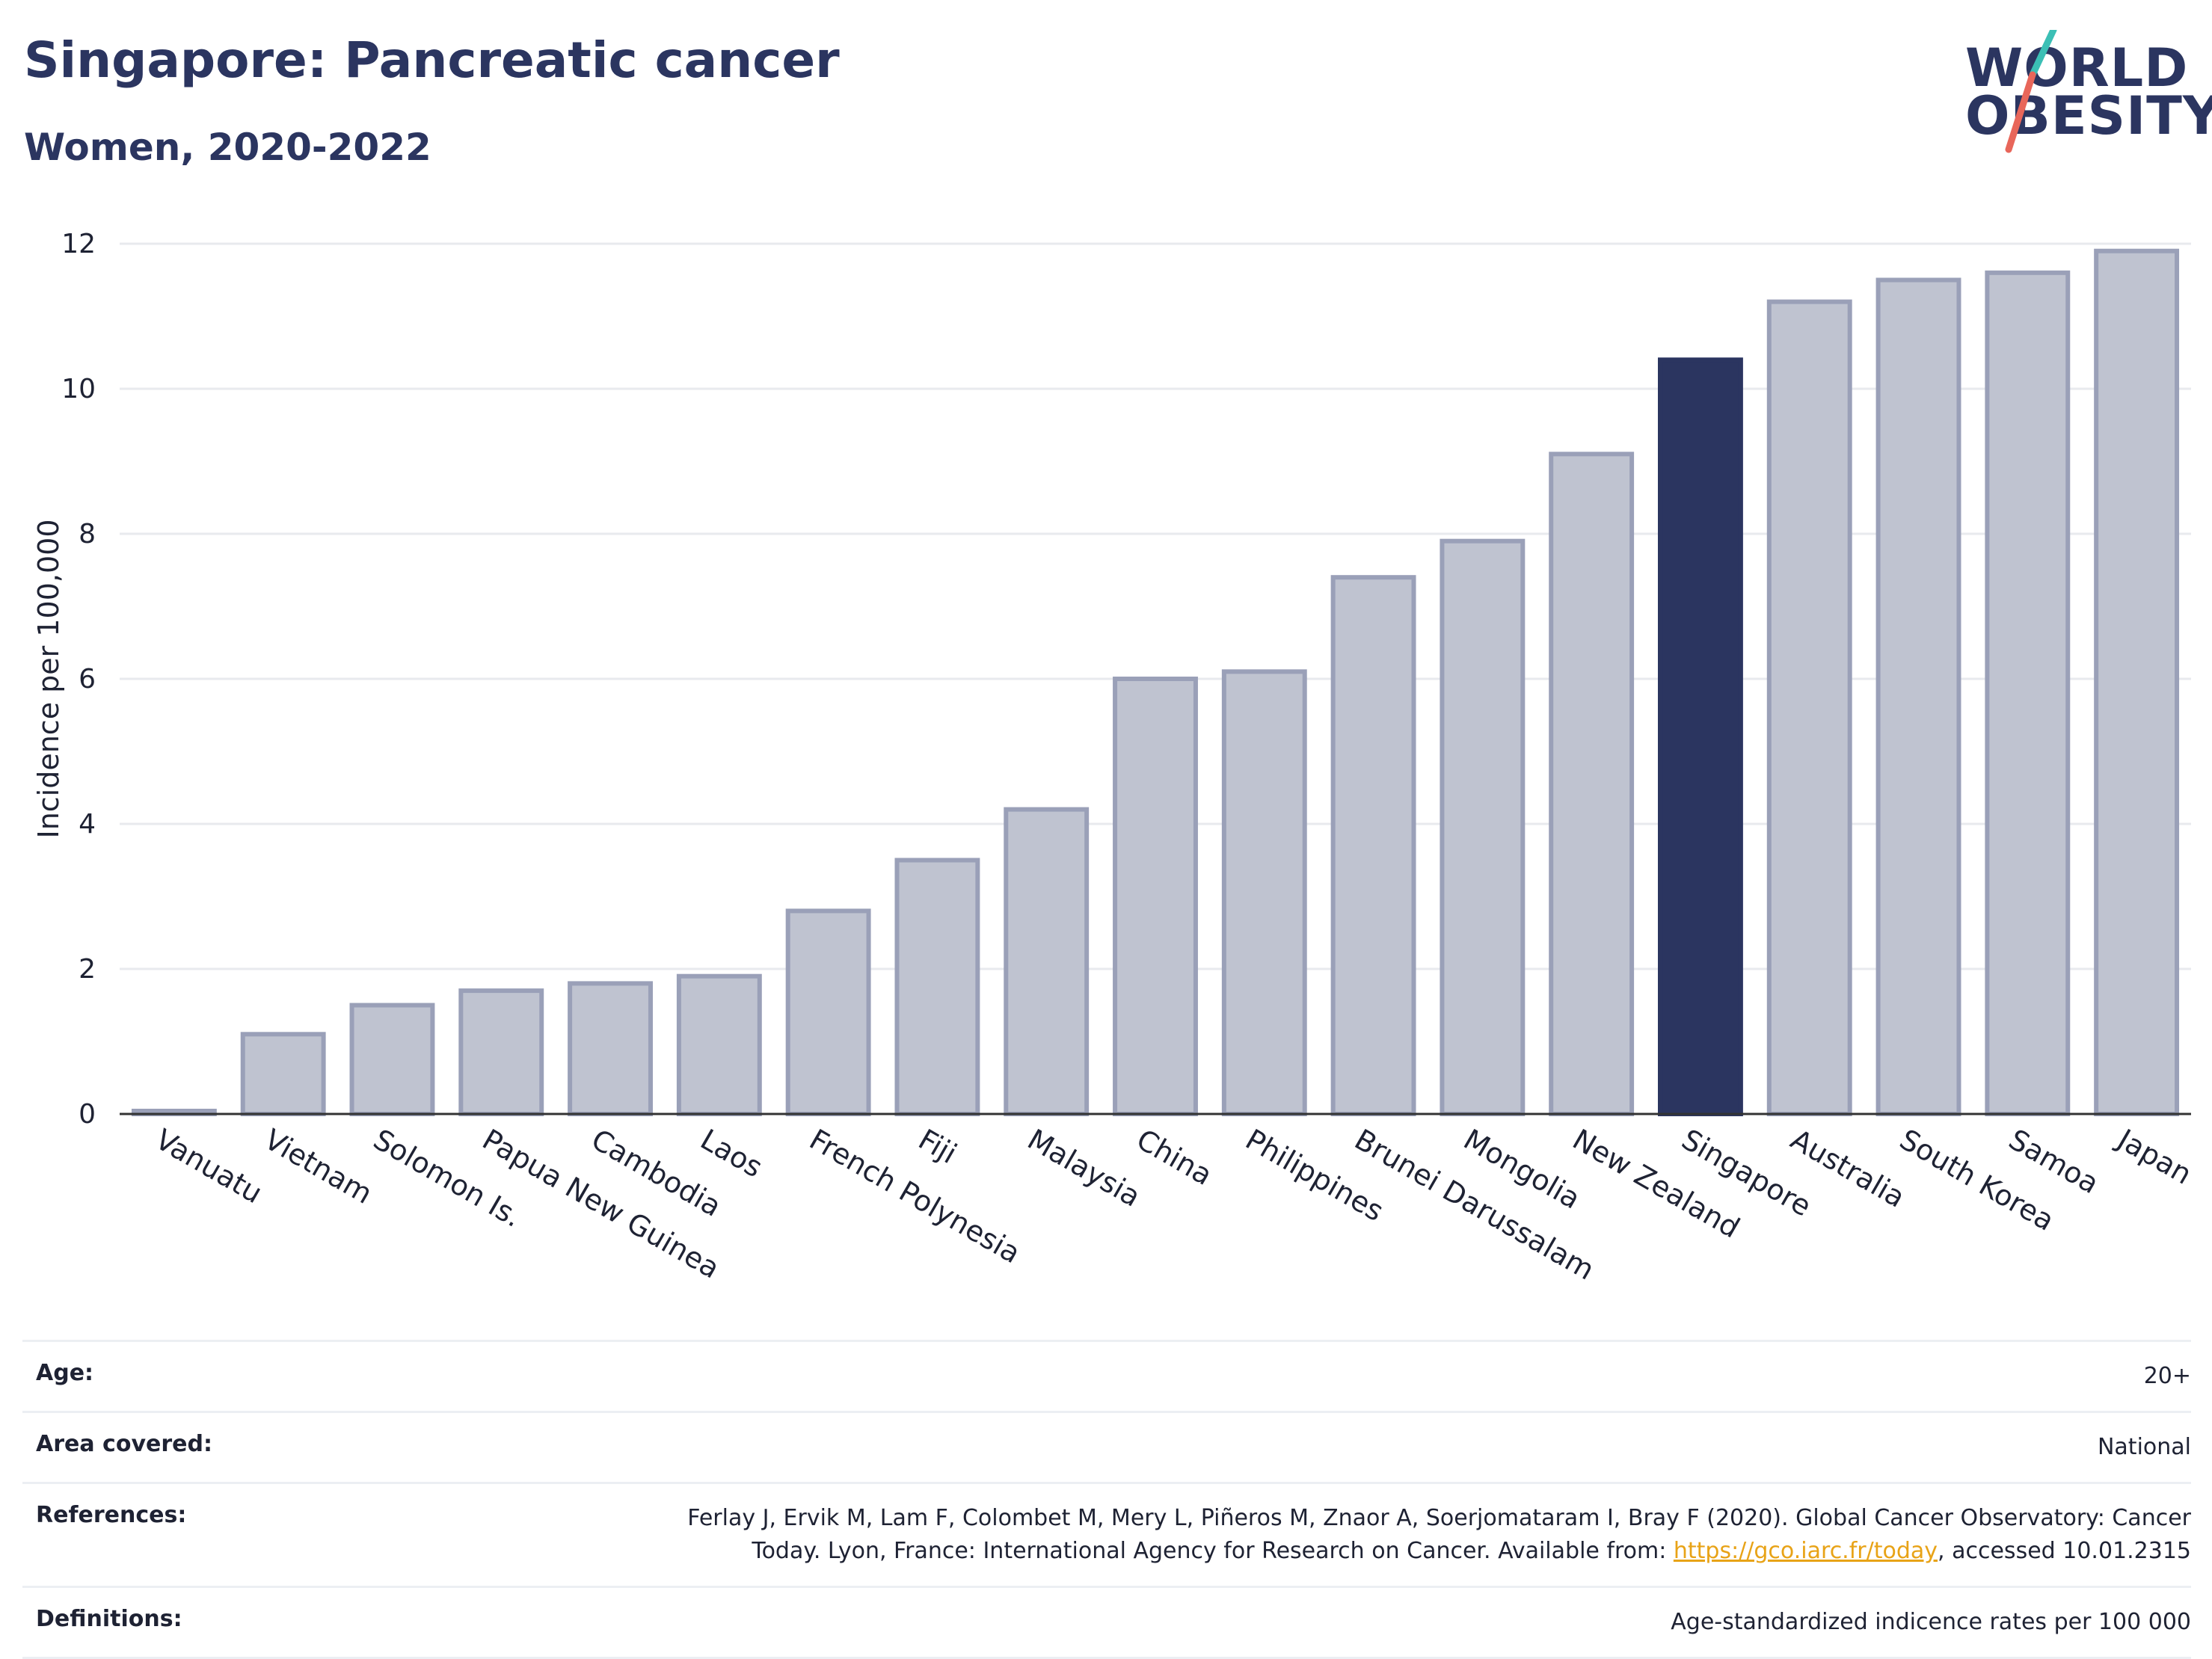 This screenshot has height=1659, width=2212. I want to click on age-label: Age:, so click(65, 1373).